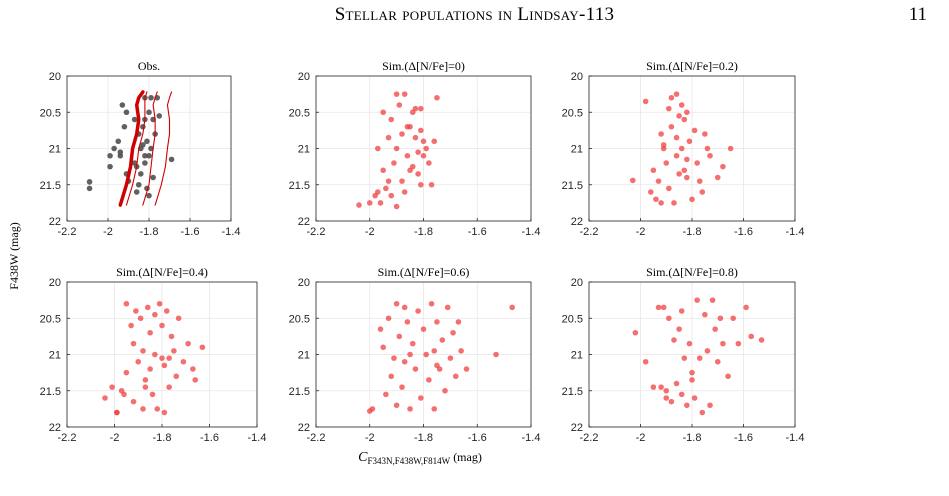  I want to click on panel-title: Sim.(Δ[N/Fe]=0), so click(423, 66).